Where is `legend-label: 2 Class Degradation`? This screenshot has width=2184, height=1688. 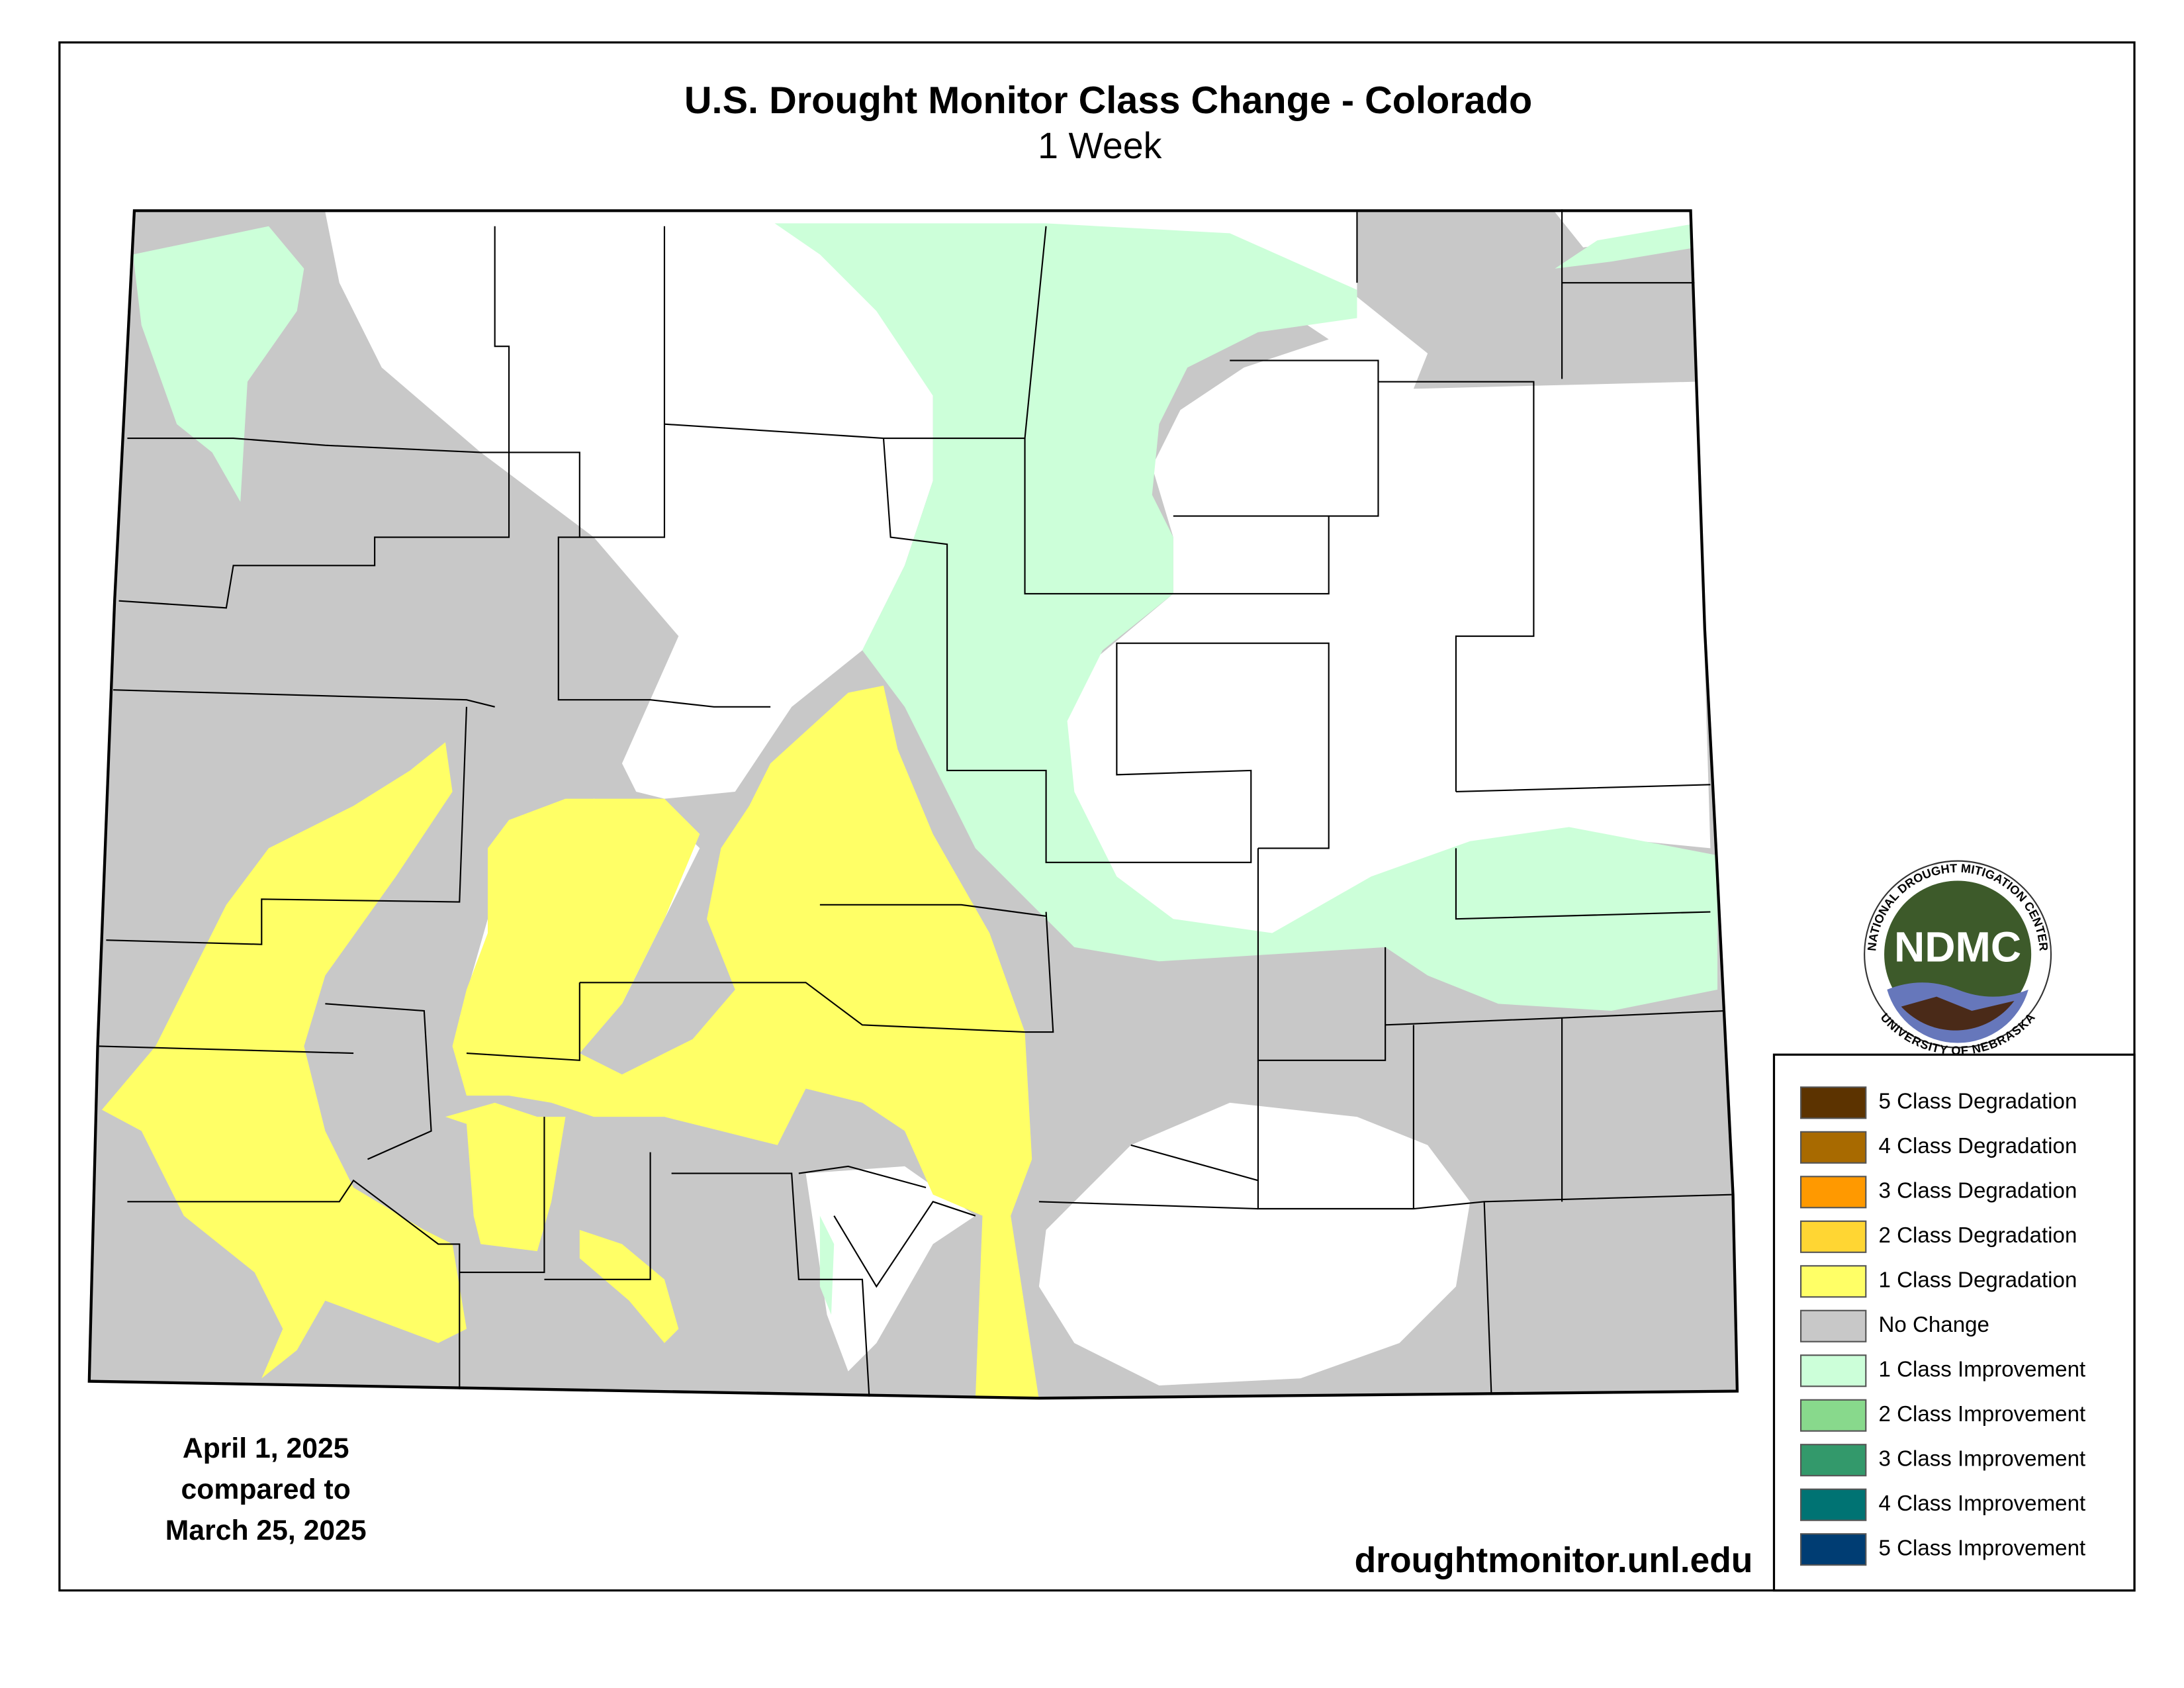 legend-label: 2 Class Degradation is located at coordinates (1978, 1235).